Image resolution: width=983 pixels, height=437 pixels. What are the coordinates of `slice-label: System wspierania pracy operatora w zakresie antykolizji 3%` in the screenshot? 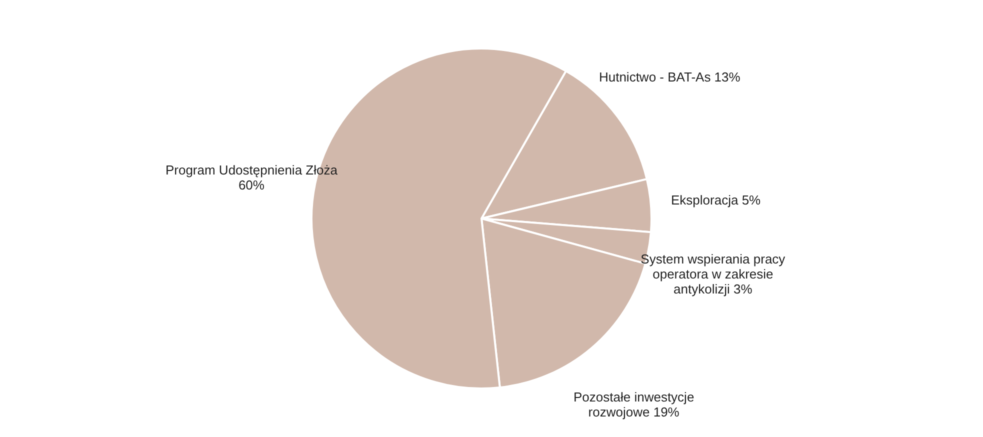 It's located at (713, 273).